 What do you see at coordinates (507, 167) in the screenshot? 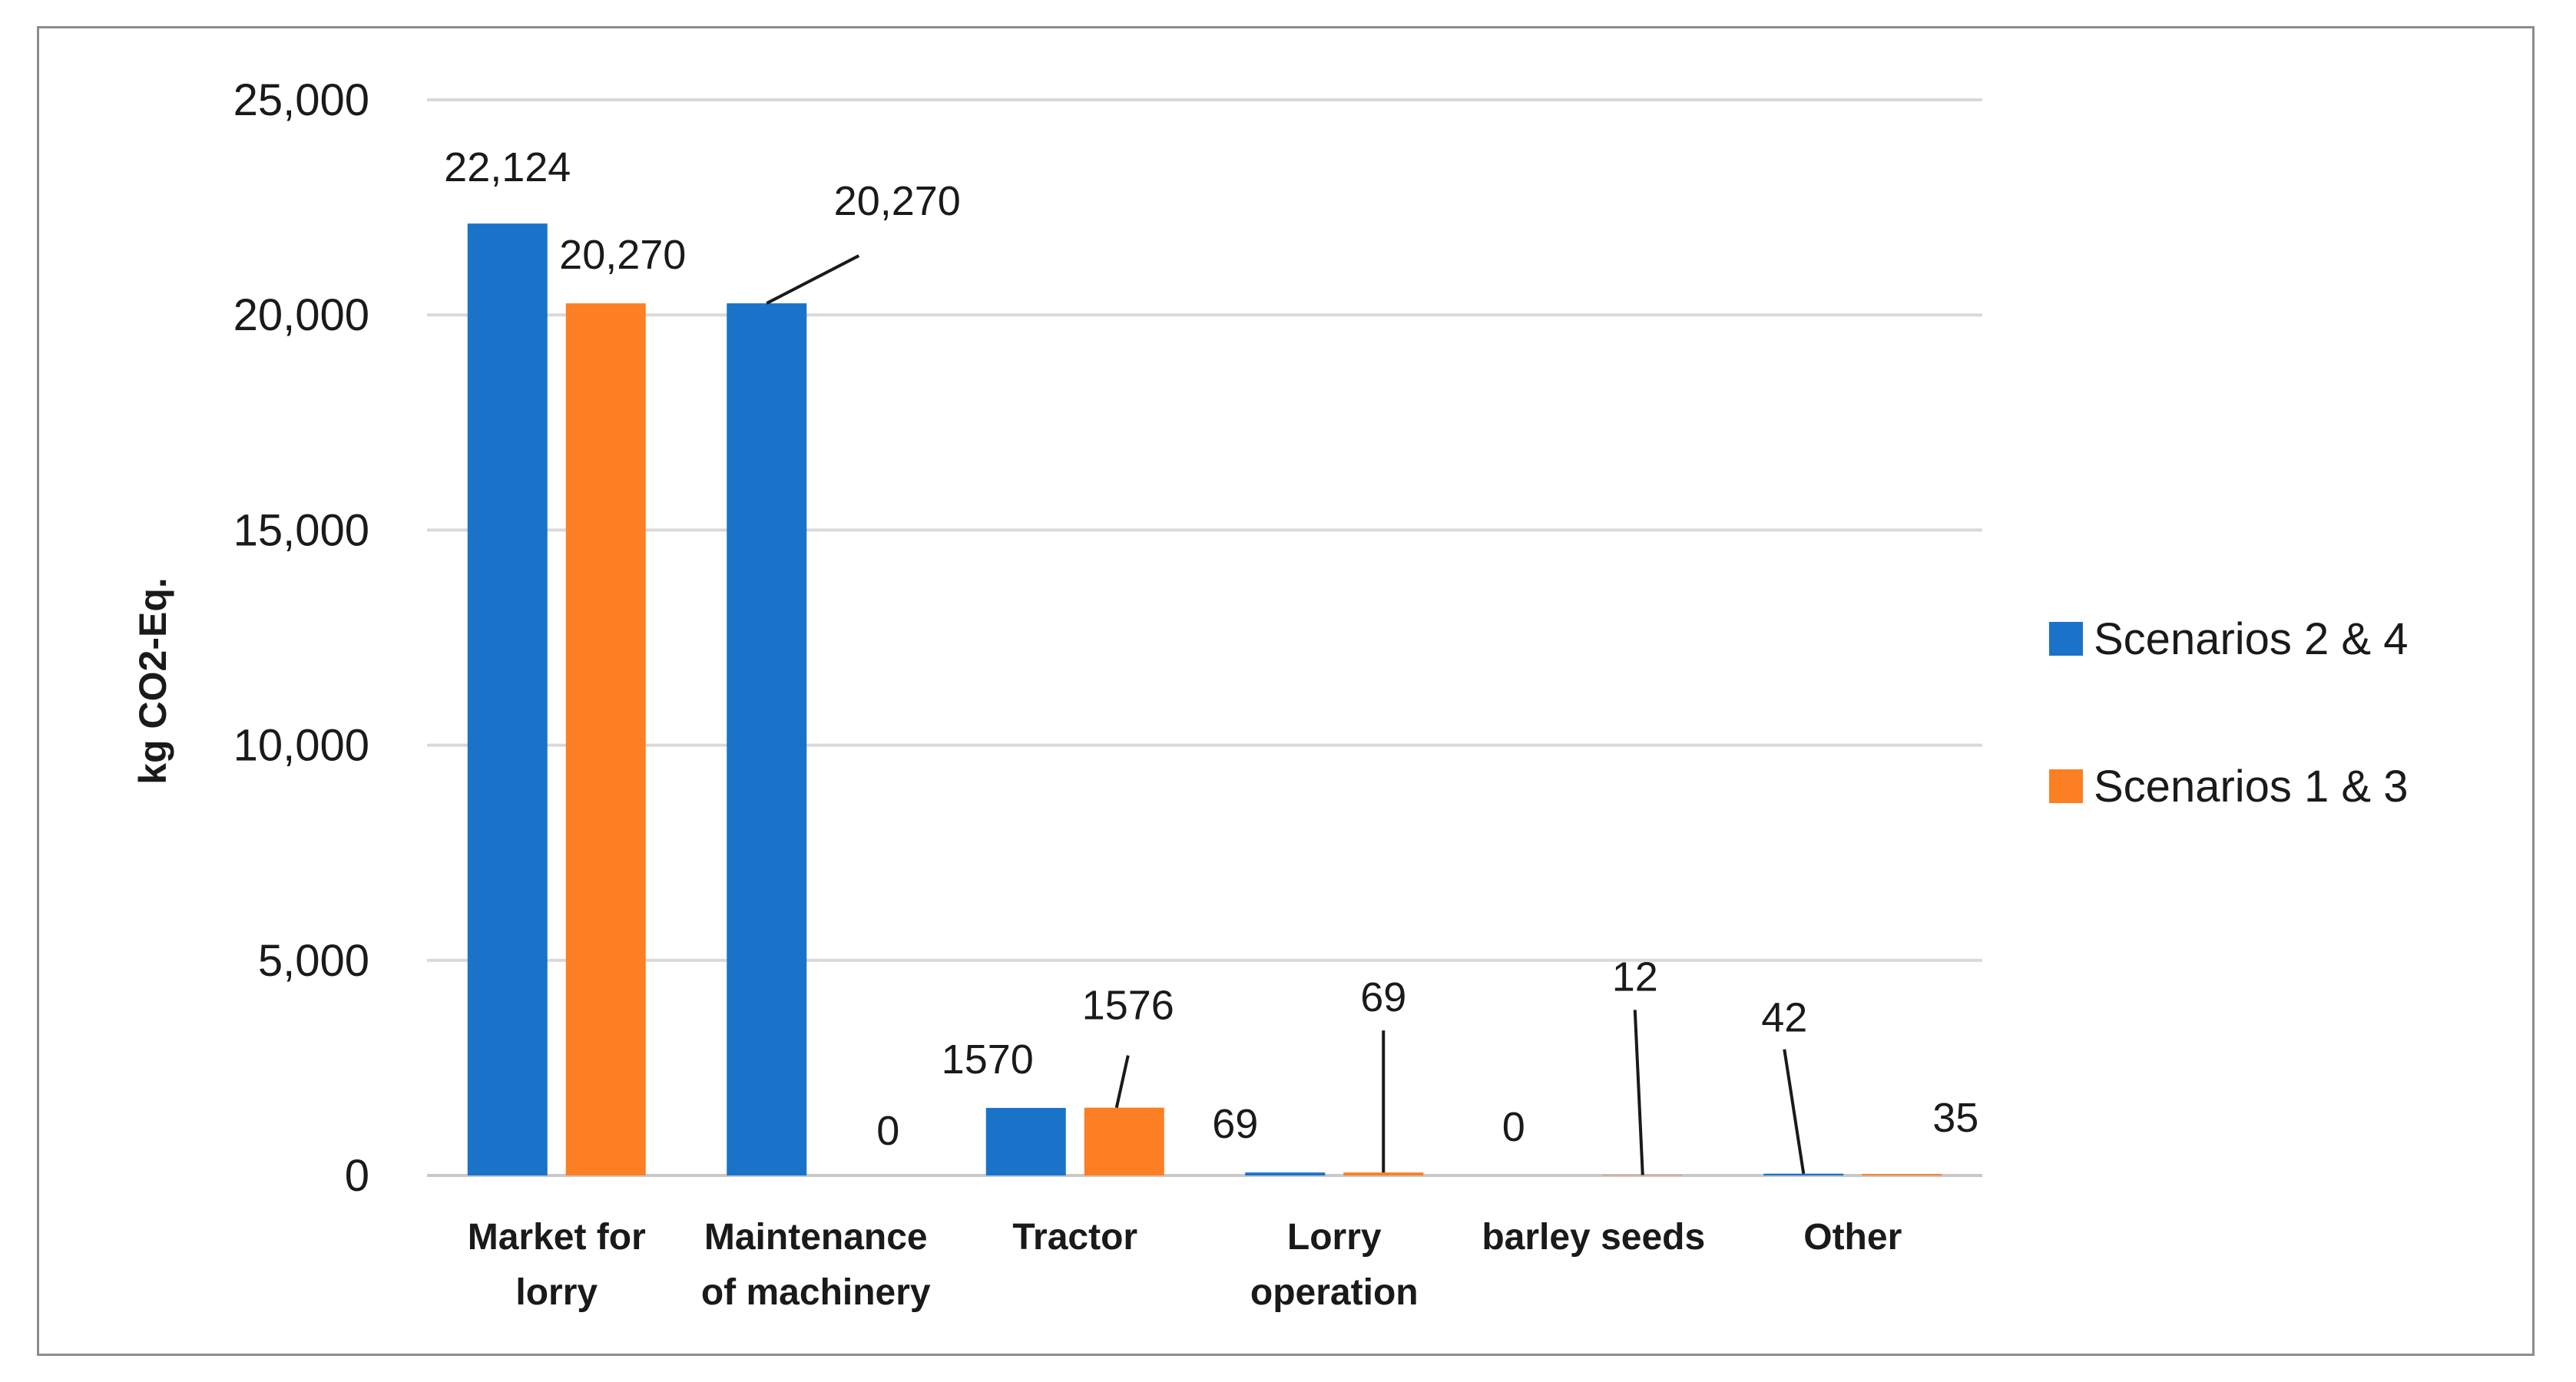
I see `data-label: 22,124` at bounding box center [507, 167].